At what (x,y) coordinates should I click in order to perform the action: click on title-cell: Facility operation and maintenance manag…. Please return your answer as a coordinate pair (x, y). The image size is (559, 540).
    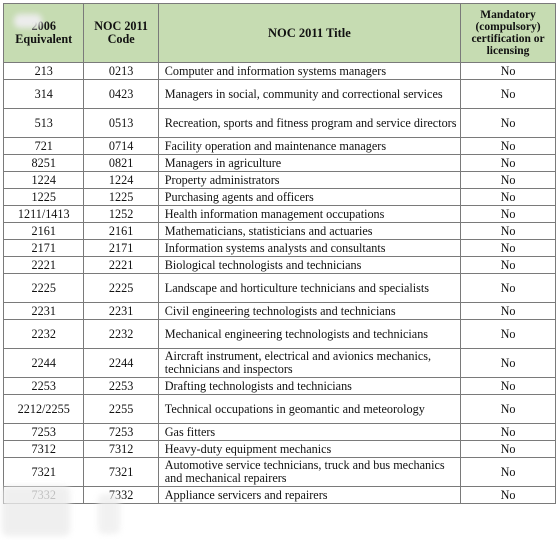
    Looking at the image, I should click on (309, 146).